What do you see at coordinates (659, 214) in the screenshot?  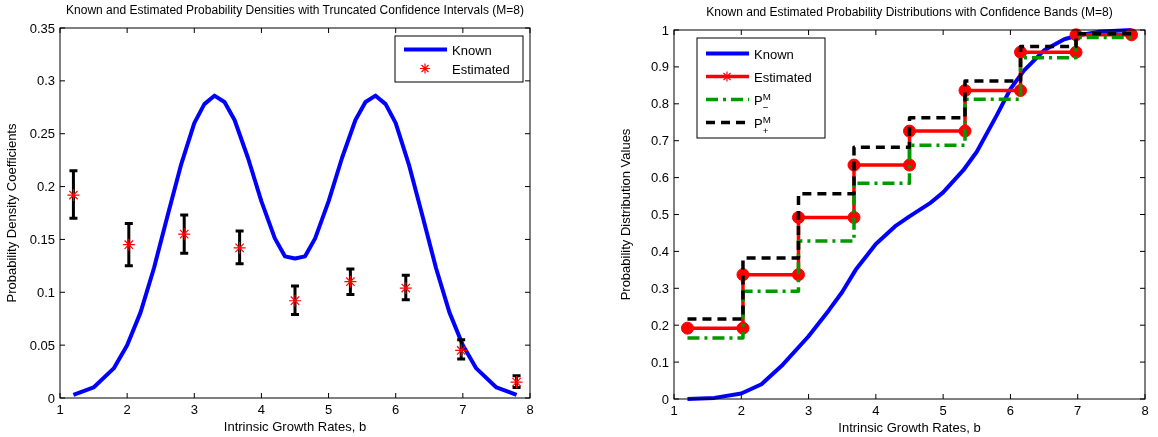 I see `y-tick-label: 0.5` at bounding box center [659, 214].